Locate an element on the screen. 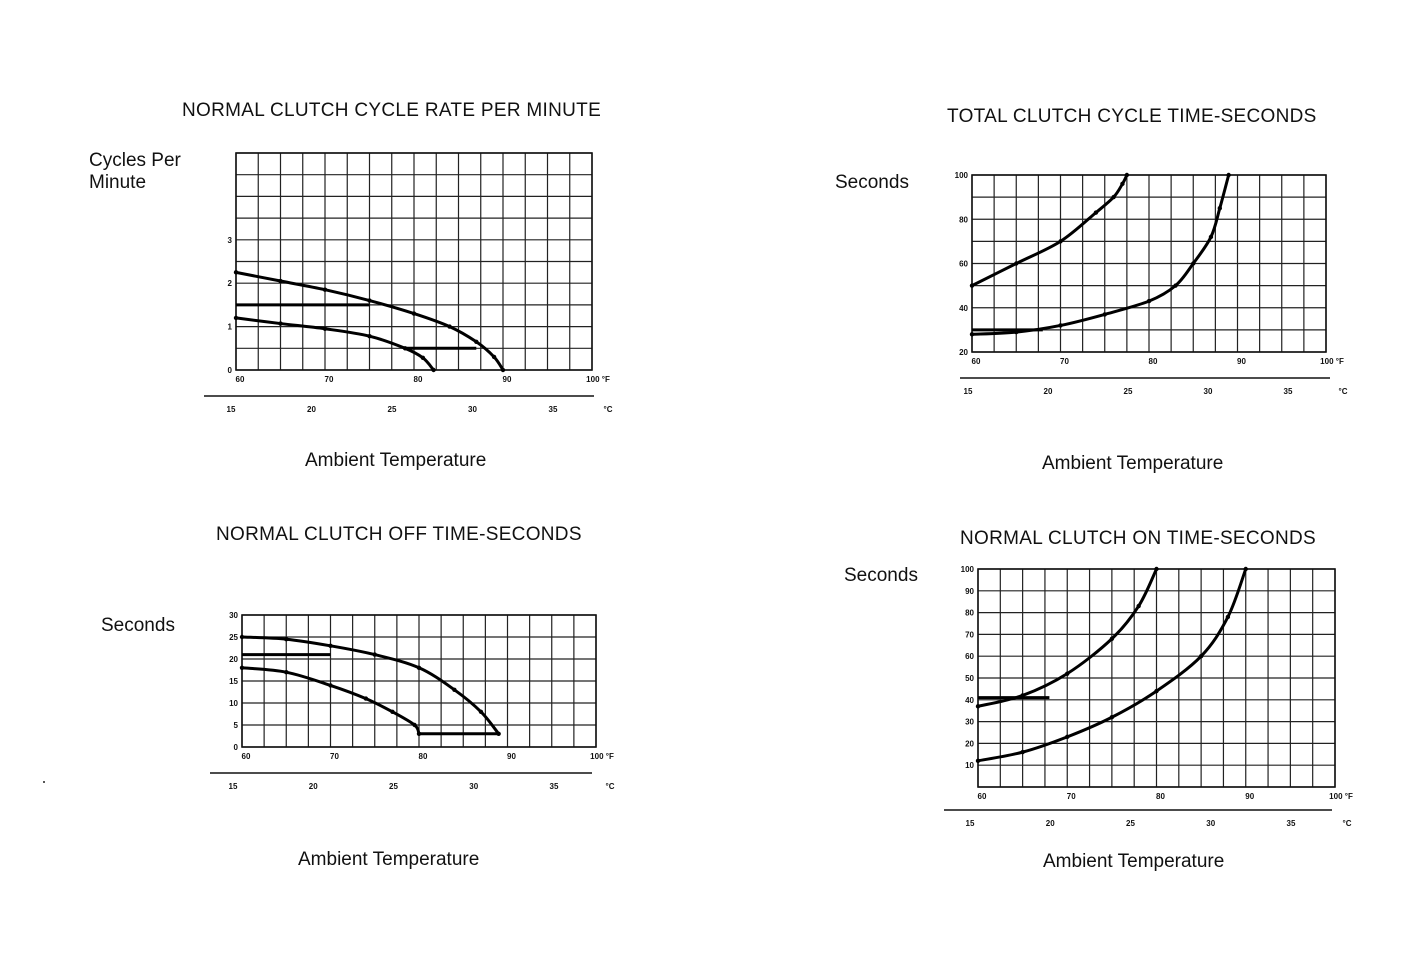  y-tick-label: 0 is located at coordinates (230, 370).